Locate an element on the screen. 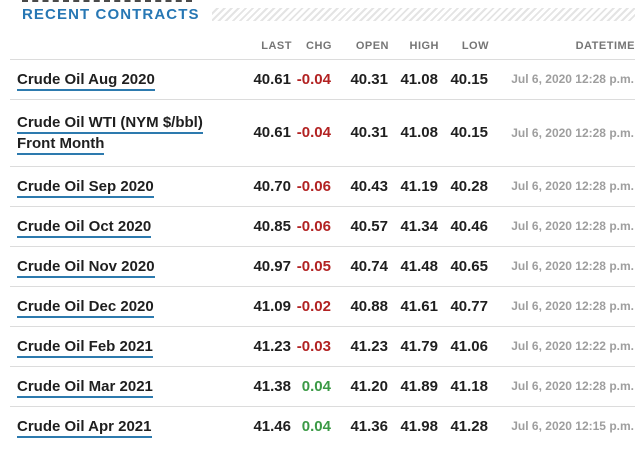 This screenshot has width=639, height=458. col-header-last: LAST is located at coordinates (266, 42).